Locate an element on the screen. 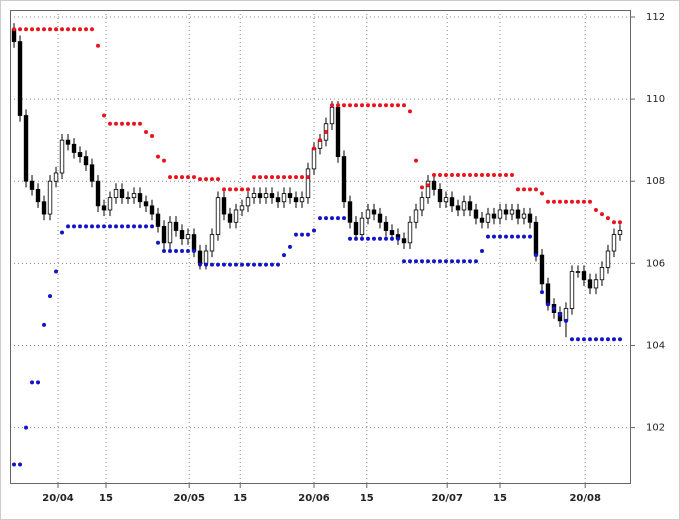  x-tick-label: 20/06 is located at coordinates (314, 498).